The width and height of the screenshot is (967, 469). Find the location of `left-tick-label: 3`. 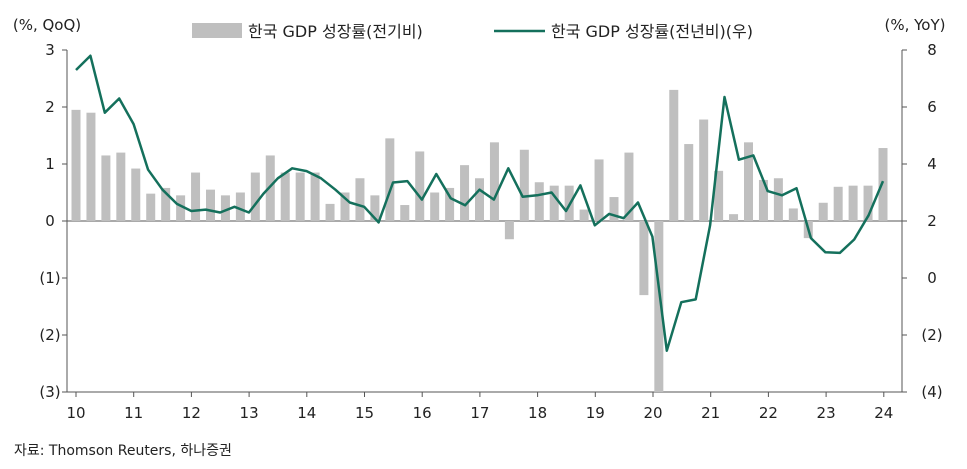

left-tick-label: 3 is located at coordinates (50, 50).